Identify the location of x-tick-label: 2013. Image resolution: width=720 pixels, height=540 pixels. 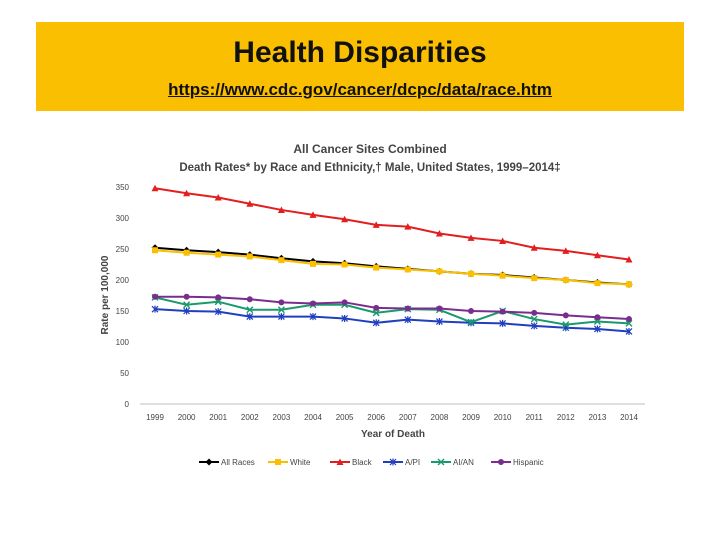
(598, 417).